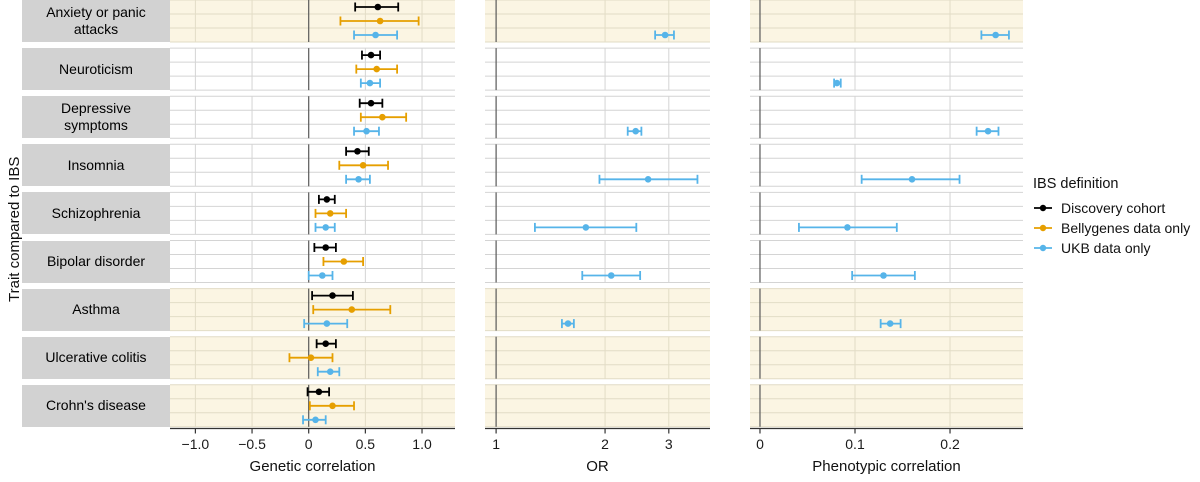 The height and width of the screenshot is (482, 1200). Describe the element at coordinates (855, 444) in the screenshot. I see `x-tick-label: 0.1` at that location.